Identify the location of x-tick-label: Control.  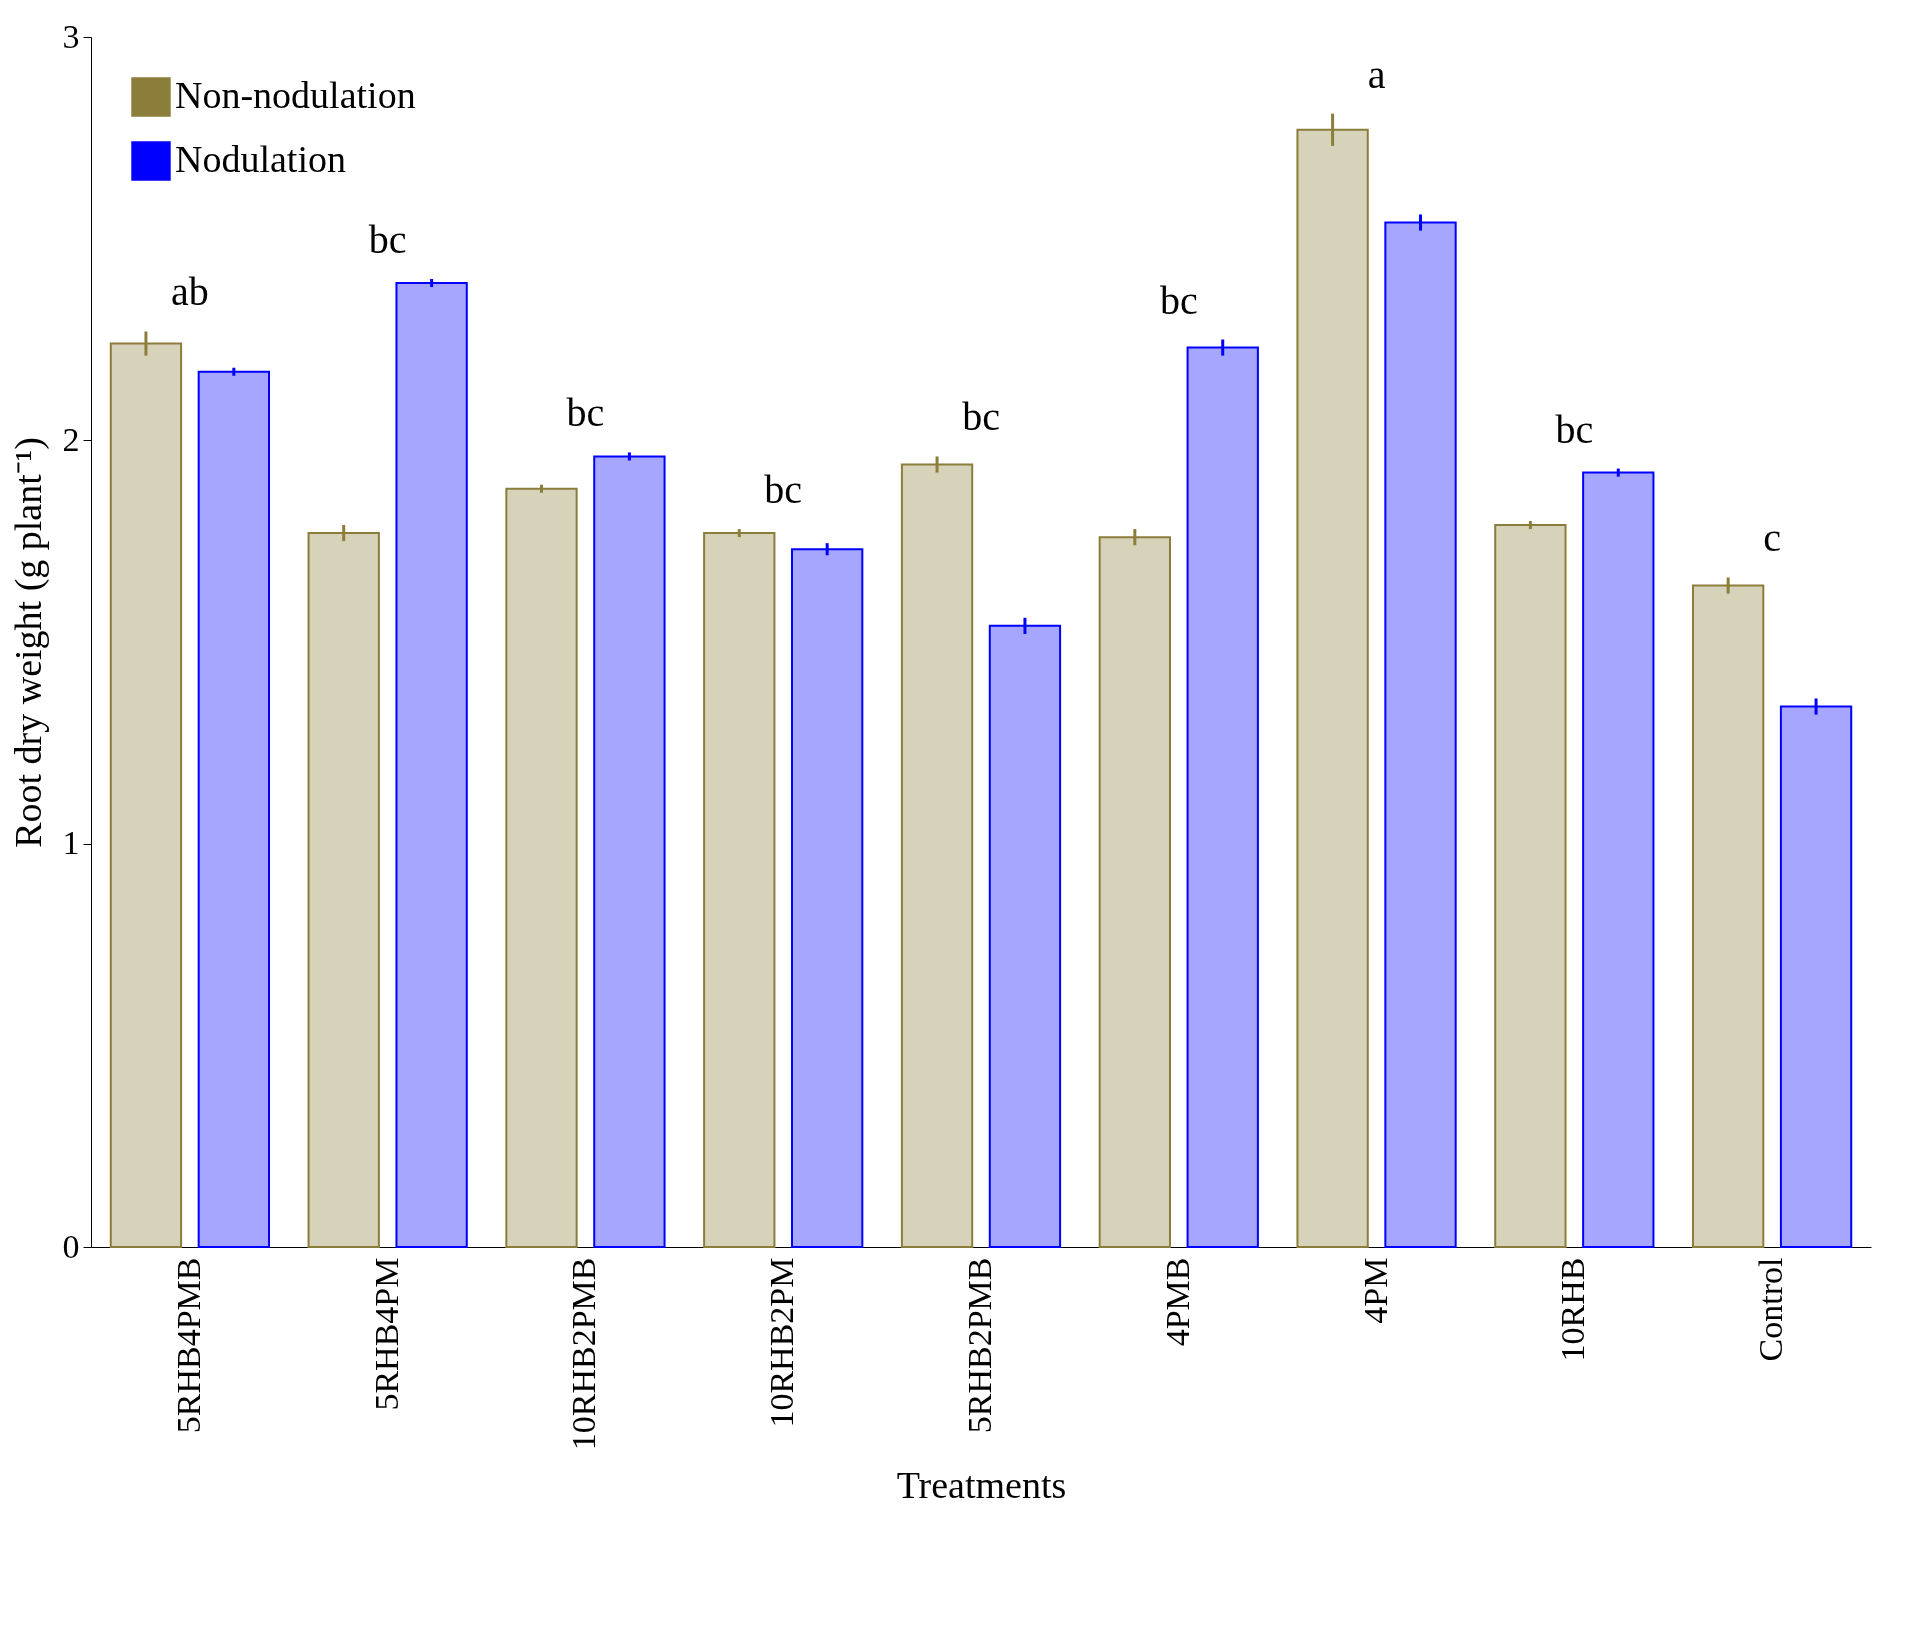
(1771, 1309).